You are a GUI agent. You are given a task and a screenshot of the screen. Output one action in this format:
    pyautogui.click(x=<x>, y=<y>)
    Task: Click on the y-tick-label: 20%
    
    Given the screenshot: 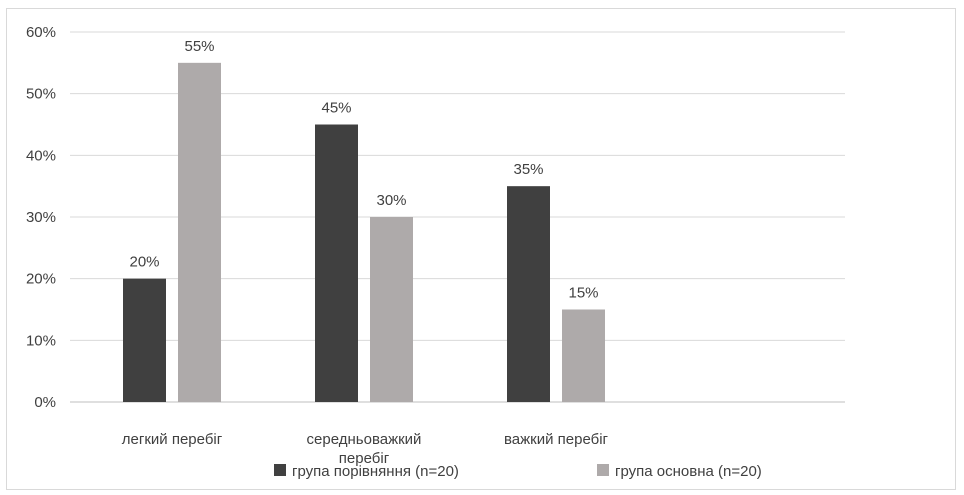 What is the action you would take?
    pyautogui.click(x=41, y=279)
    